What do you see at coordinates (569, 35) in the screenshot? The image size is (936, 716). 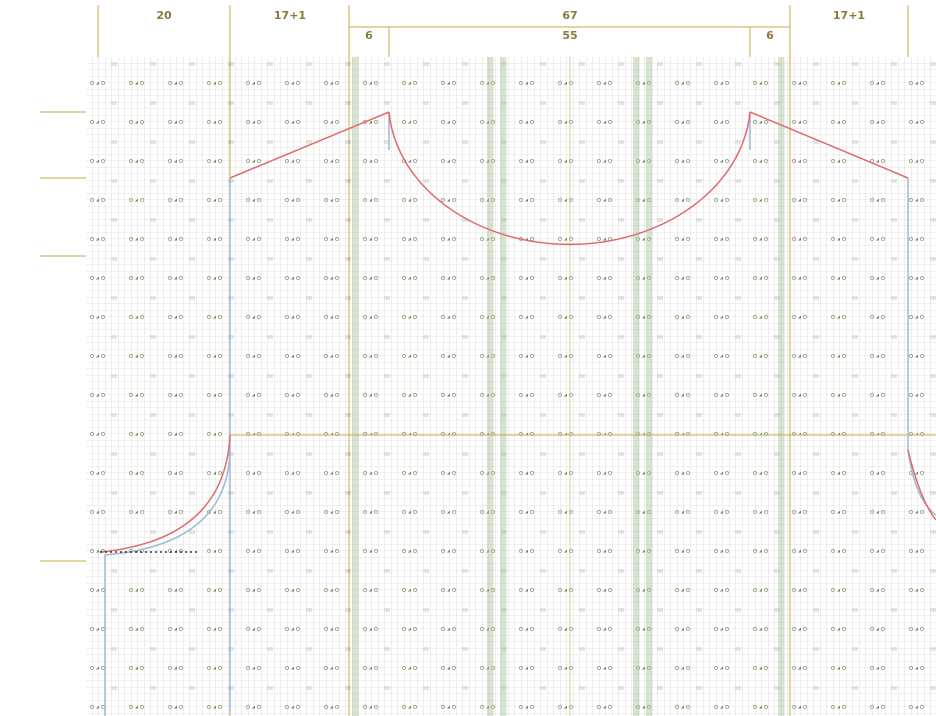 I see `subsection-label: 55` at bounding box center [569, 35].